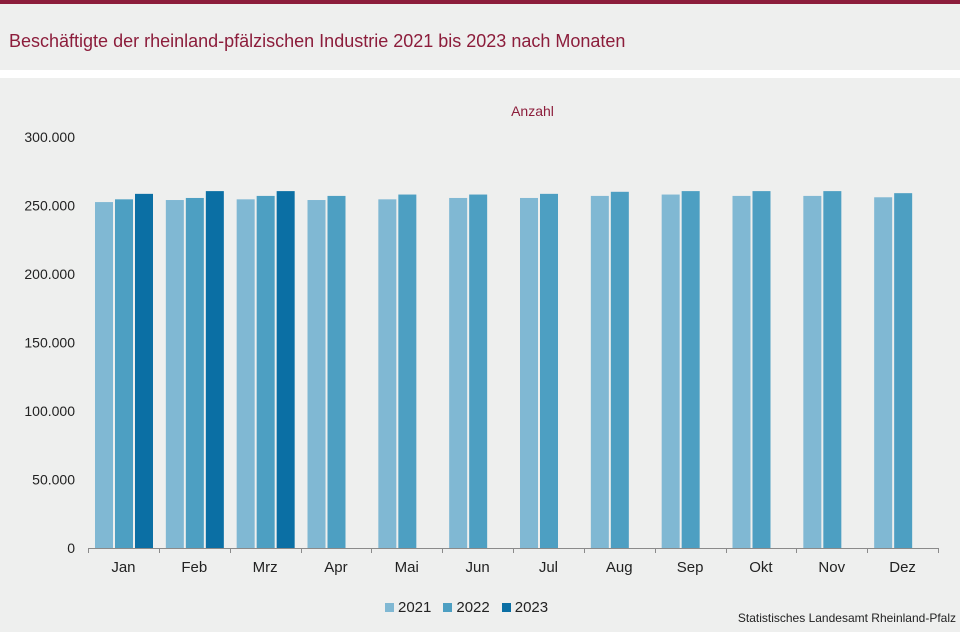  What do you see at coordinates (761, 567) in the screenshot?
I see `x-tick-label: Okt` at bounding box center [761, 567].